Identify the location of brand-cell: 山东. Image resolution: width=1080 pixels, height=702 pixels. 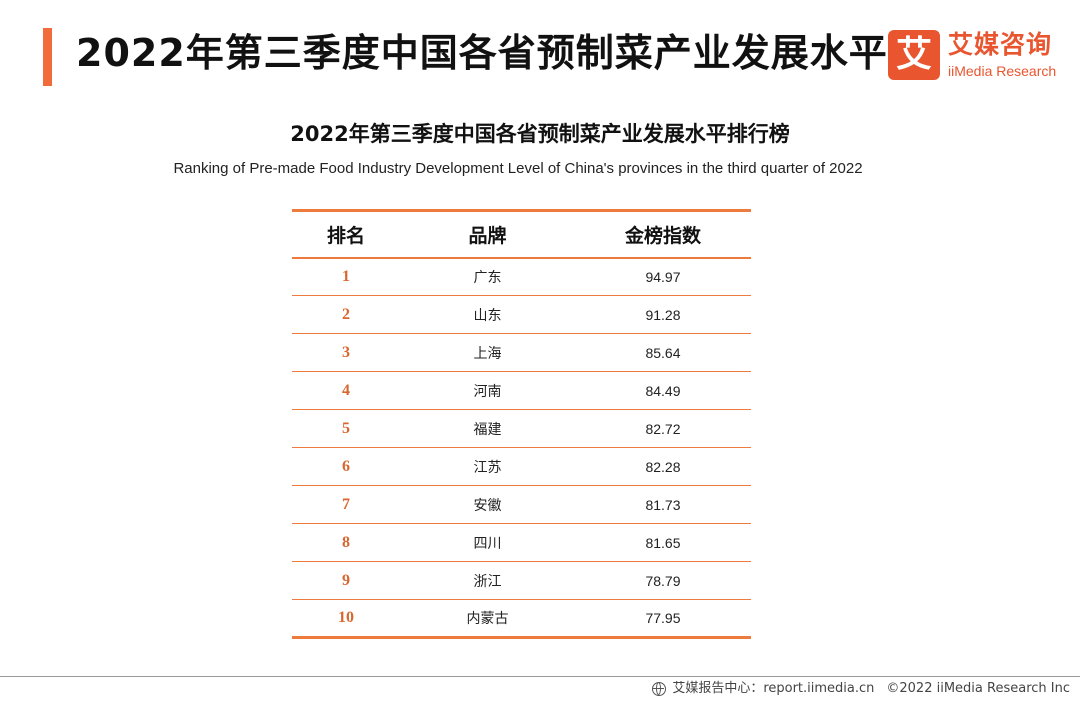
(487, 315).